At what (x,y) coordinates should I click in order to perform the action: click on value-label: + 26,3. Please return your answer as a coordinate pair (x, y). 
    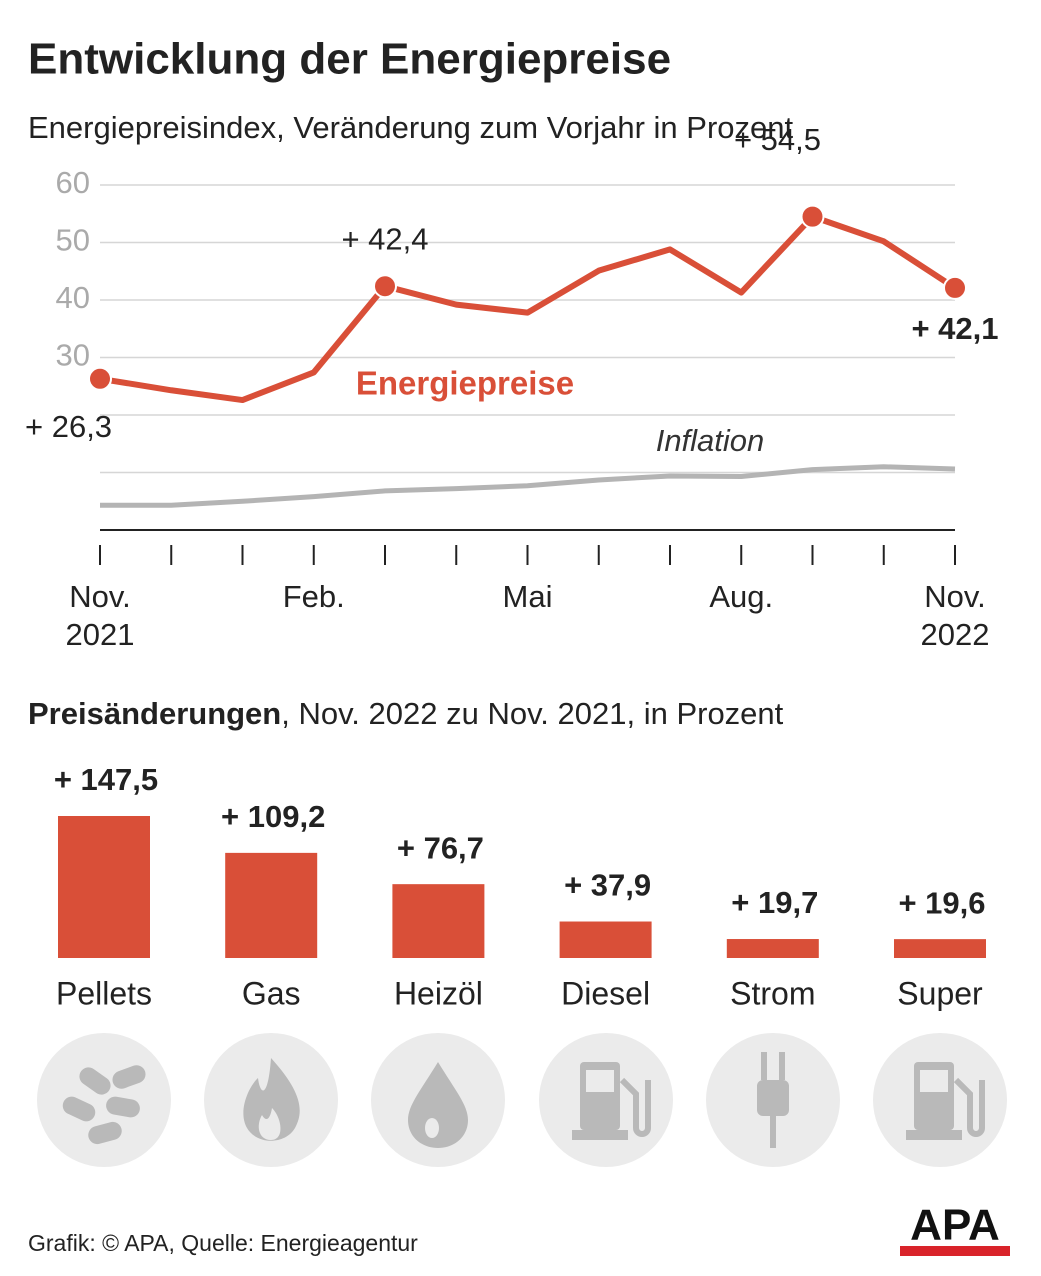
    Looking at the image, I should click on (68, 426).